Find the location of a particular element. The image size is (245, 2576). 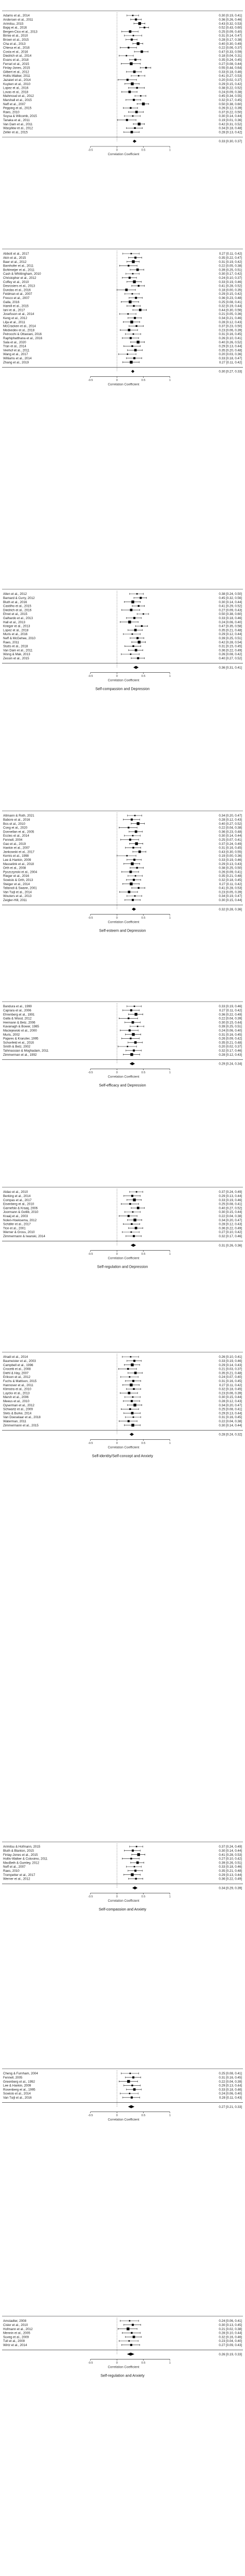

overall-estimate: 0.29 [0.24, 0.34] is located at coordinates (230, 1064).